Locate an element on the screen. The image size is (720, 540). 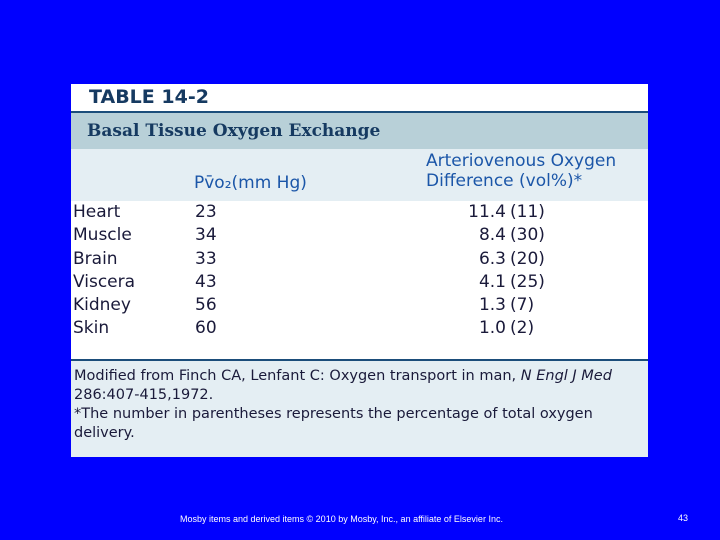
header-avd-line2: Difference (vol%)* is located at coordinates (504, 181).